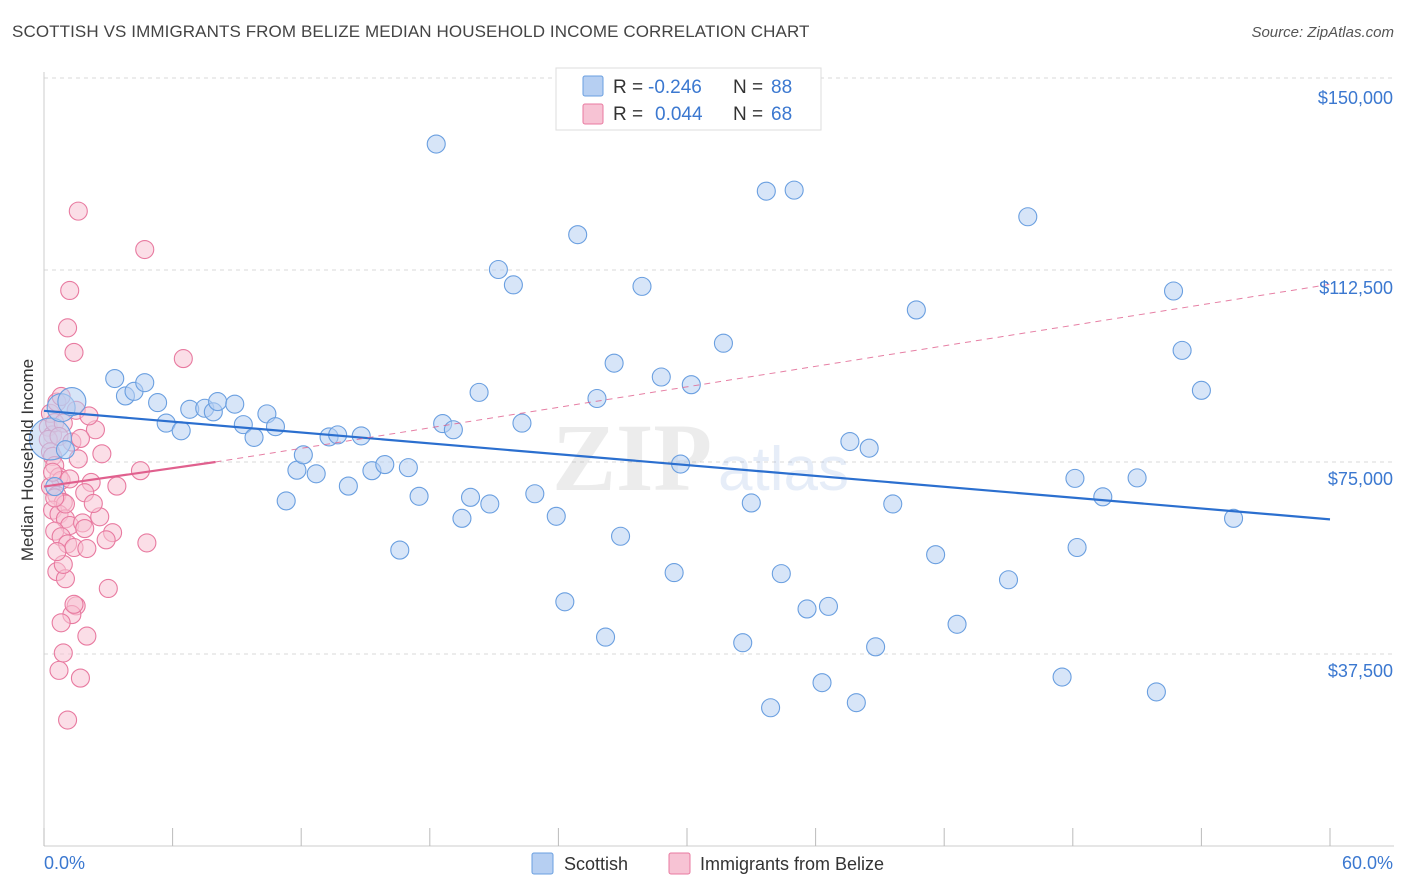  I want to click on legend-n-value: 88, so click(781, 87).